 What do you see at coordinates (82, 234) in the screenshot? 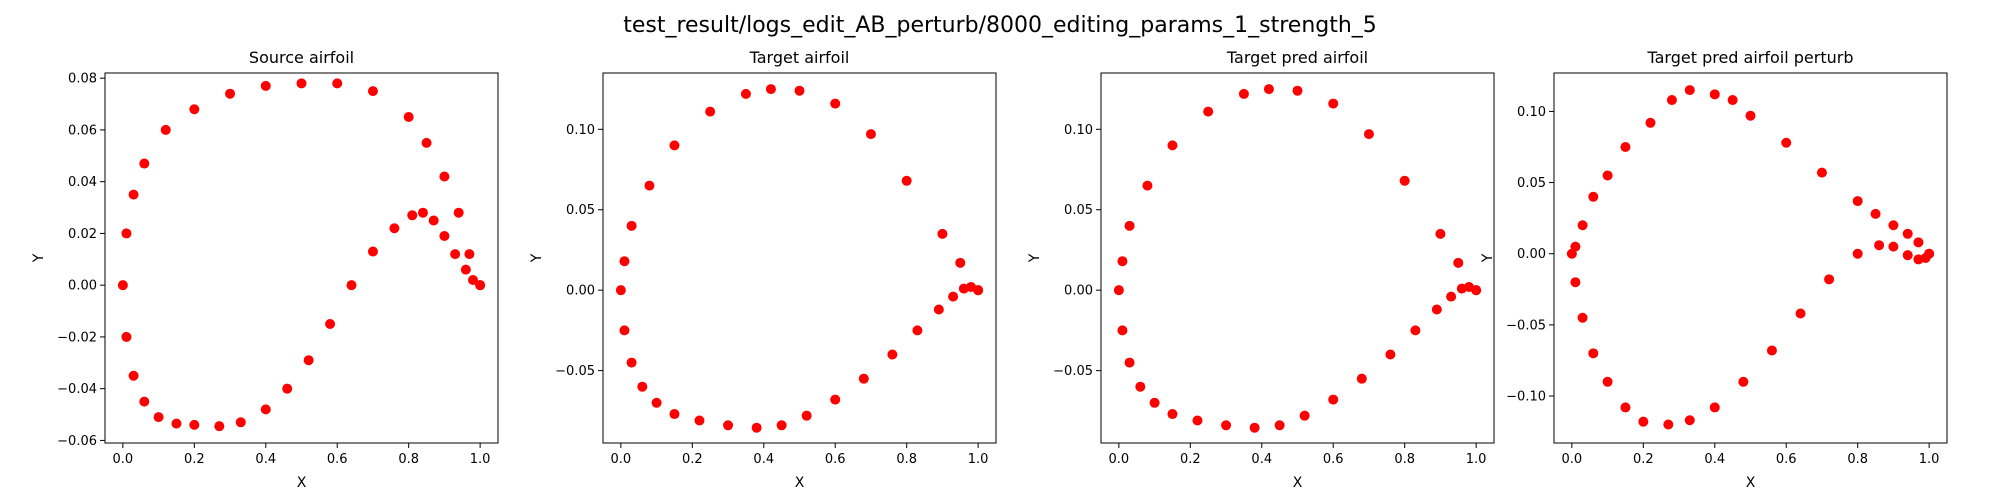
I see `y-tick-label: 0.02` at bounding box center [82, 234].